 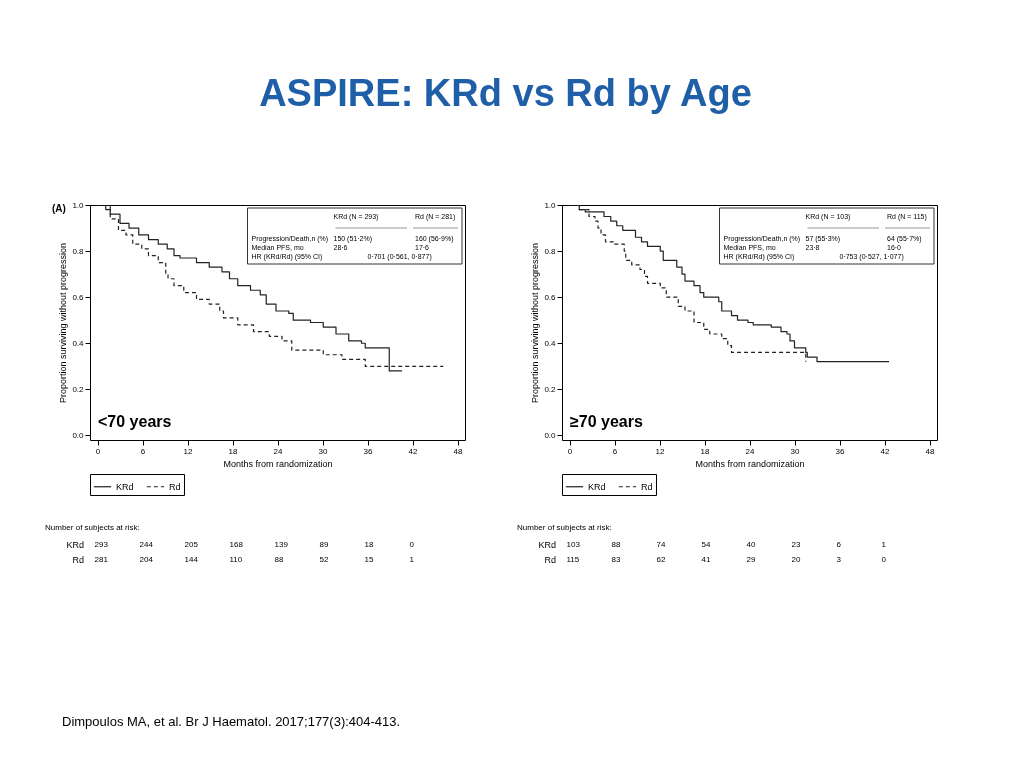 I want to click on text: 281, so click(x=101, y=559).